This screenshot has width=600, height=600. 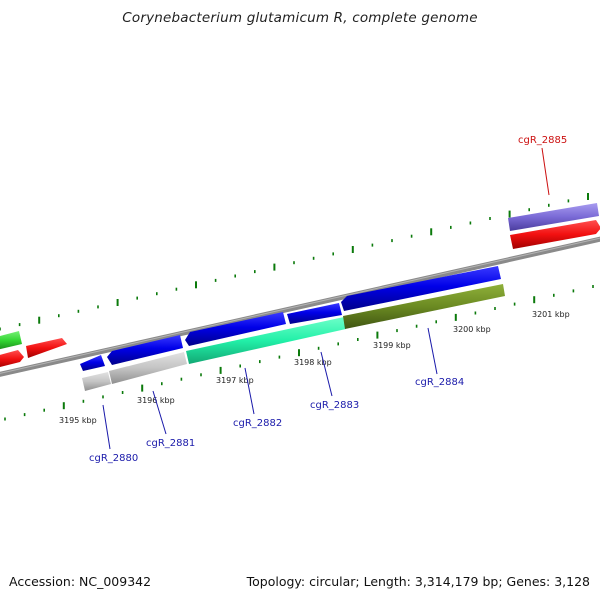 What do you see at coordinates (313, 362) in the screenshot?
I see `scale-label: 3198 kbp` at bounding box center [313, 362].